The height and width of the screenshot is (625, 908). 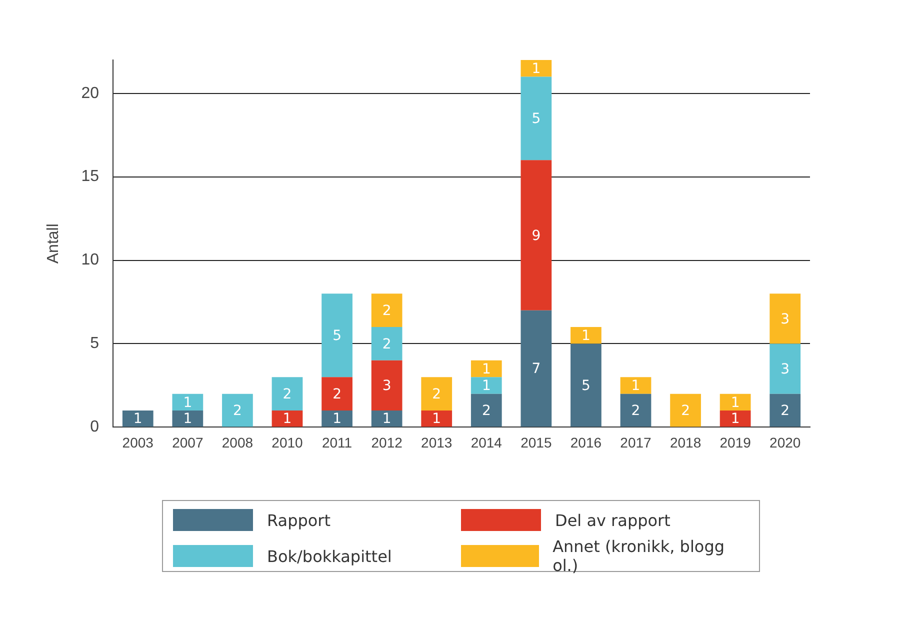 What do you see at coordinates (90, 177) in the screenshot?
I see `y-tick-label: 15` at bounding box center [90, 177].